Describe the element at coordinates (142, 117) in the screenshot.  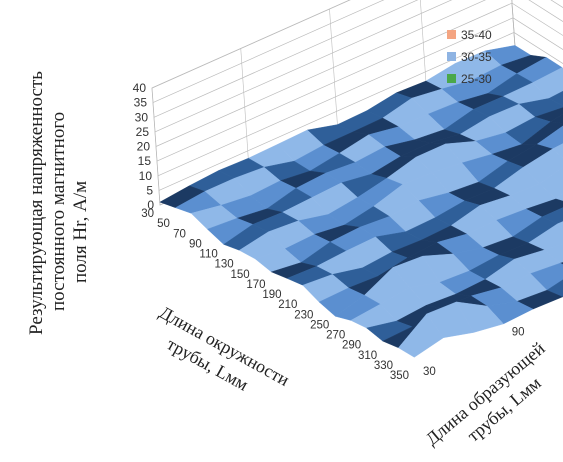
I see `z-tick-label: 30` at that location.